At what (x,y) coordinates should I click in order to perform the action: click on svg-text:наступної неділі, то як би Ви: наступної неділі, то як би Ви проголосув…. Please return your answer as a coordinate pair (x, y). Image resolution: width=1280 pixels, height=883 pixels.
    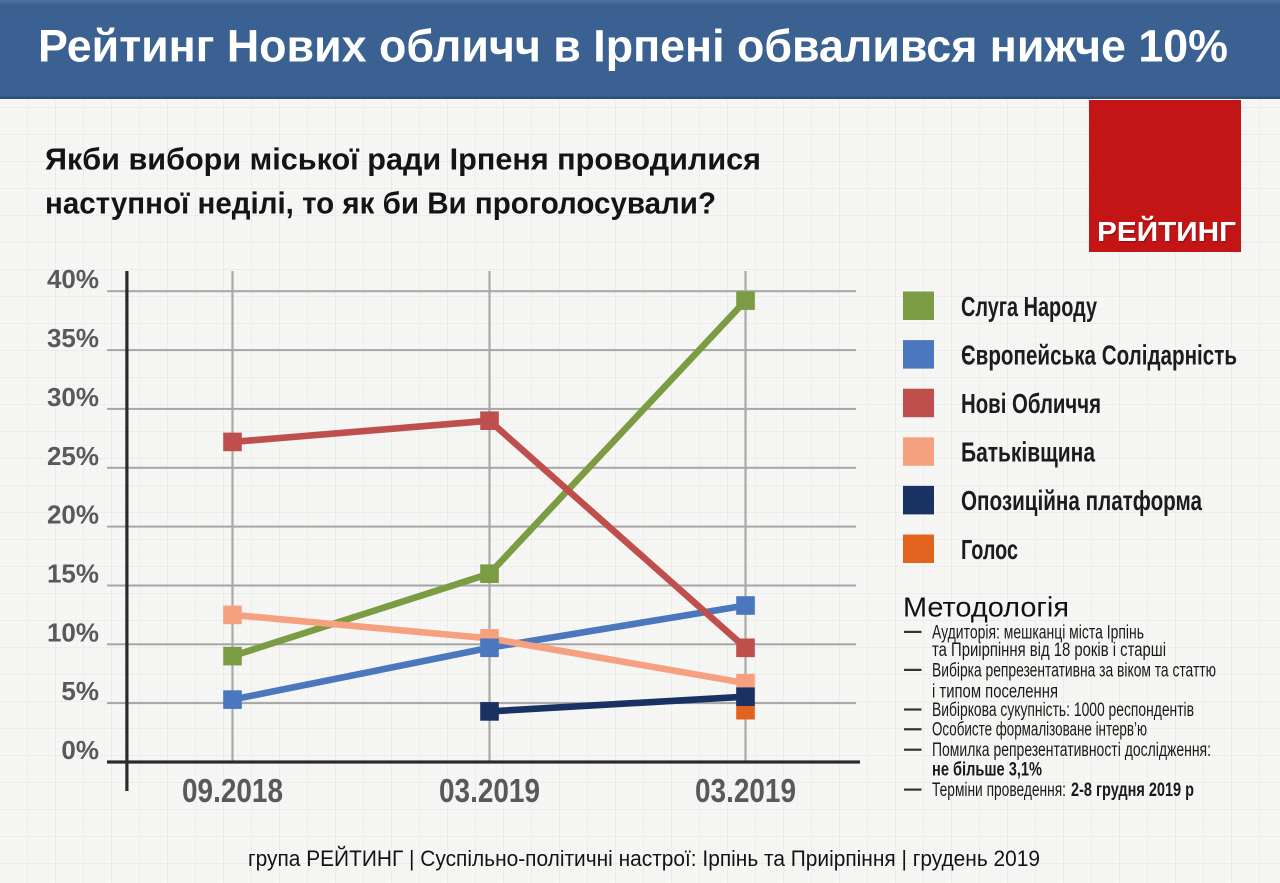
    Looking at the image, I should click on (380, 203).